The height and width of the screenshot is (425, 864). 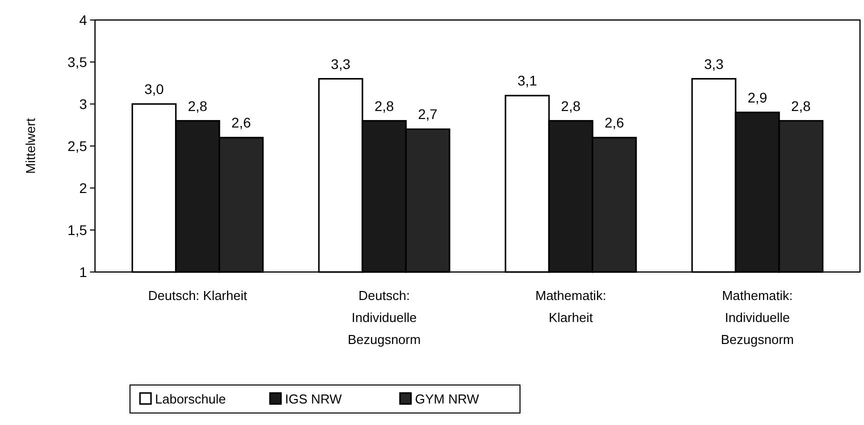 I want to click on data-label: 3,1, so click(x=528, y=80).